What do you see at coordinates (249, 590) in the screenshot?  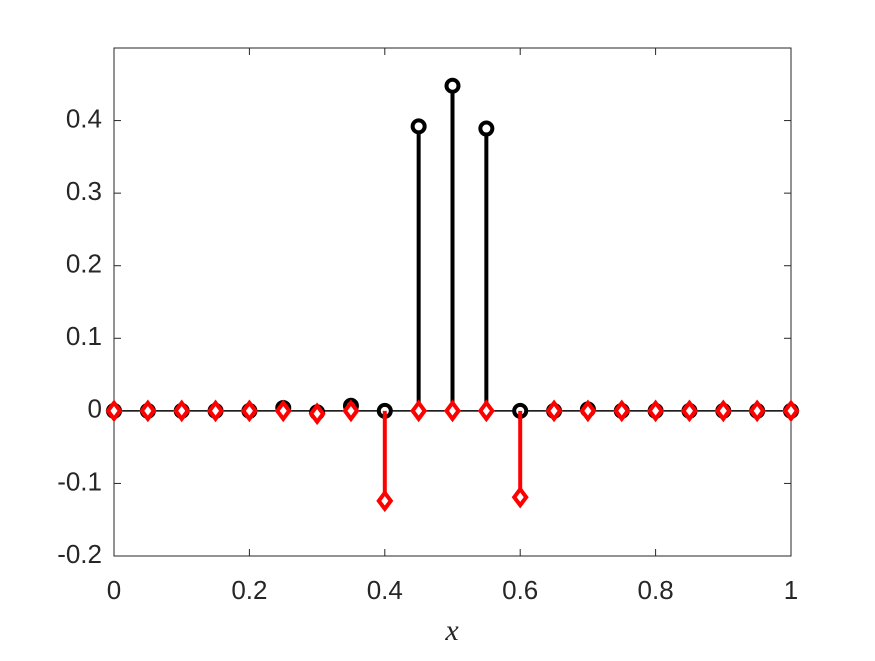 I see `x-tick-label: 0.2` at bounding box center [249, 590].